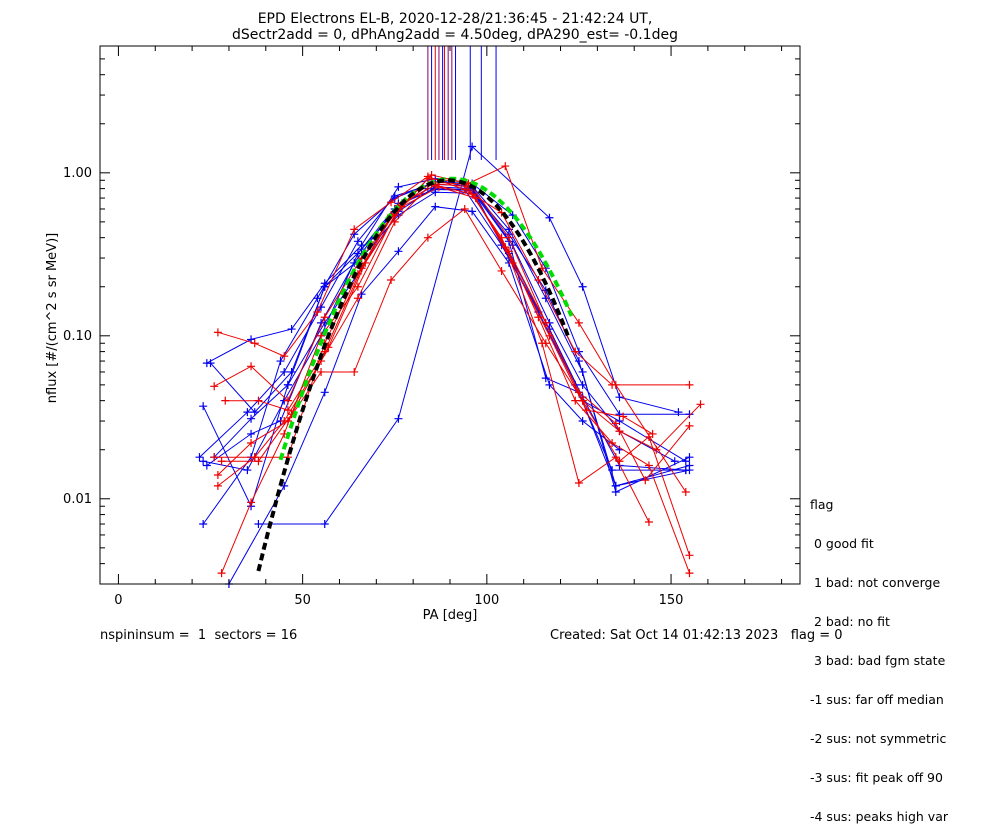  I want to click on y-tick-label: 0.01, so click(77, 499).